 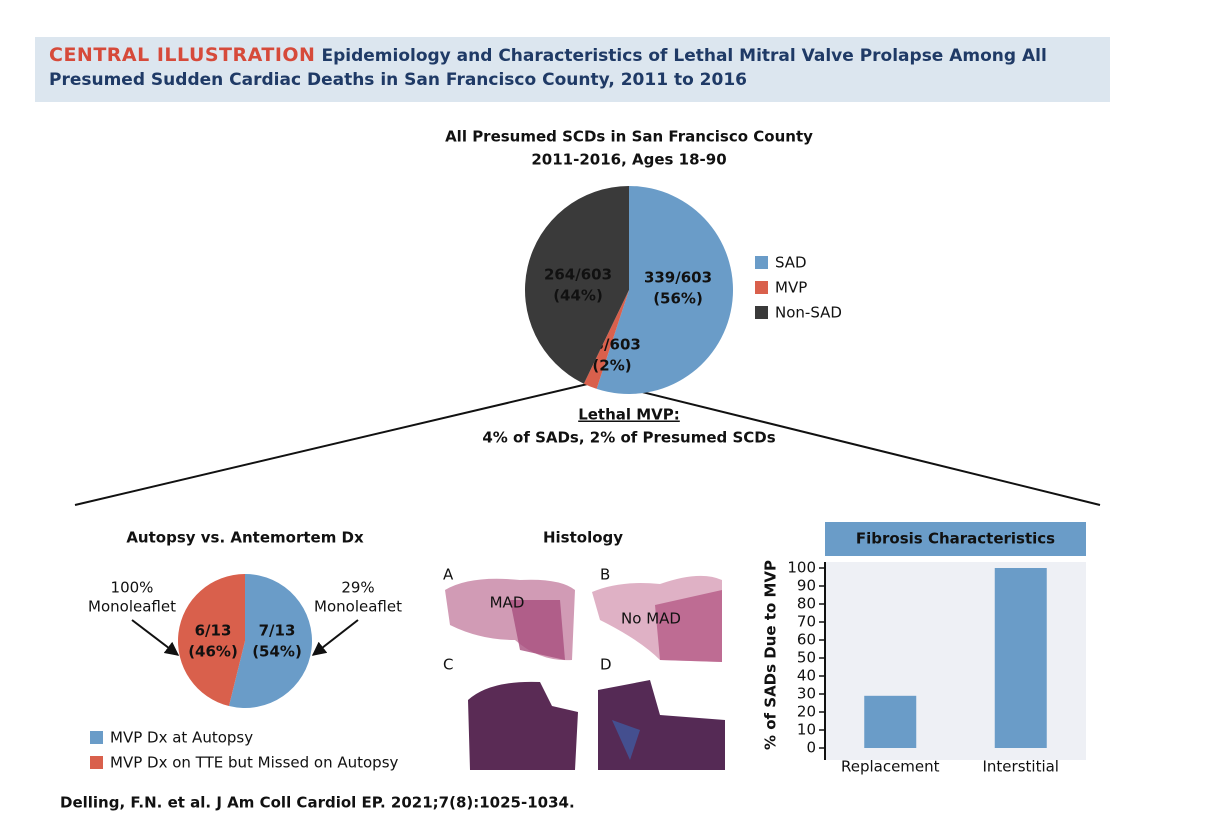 What do you see at coordinates (277, 652) in the screenshot?
I see `value-label: (54%)` at bounding box center [277, 652].